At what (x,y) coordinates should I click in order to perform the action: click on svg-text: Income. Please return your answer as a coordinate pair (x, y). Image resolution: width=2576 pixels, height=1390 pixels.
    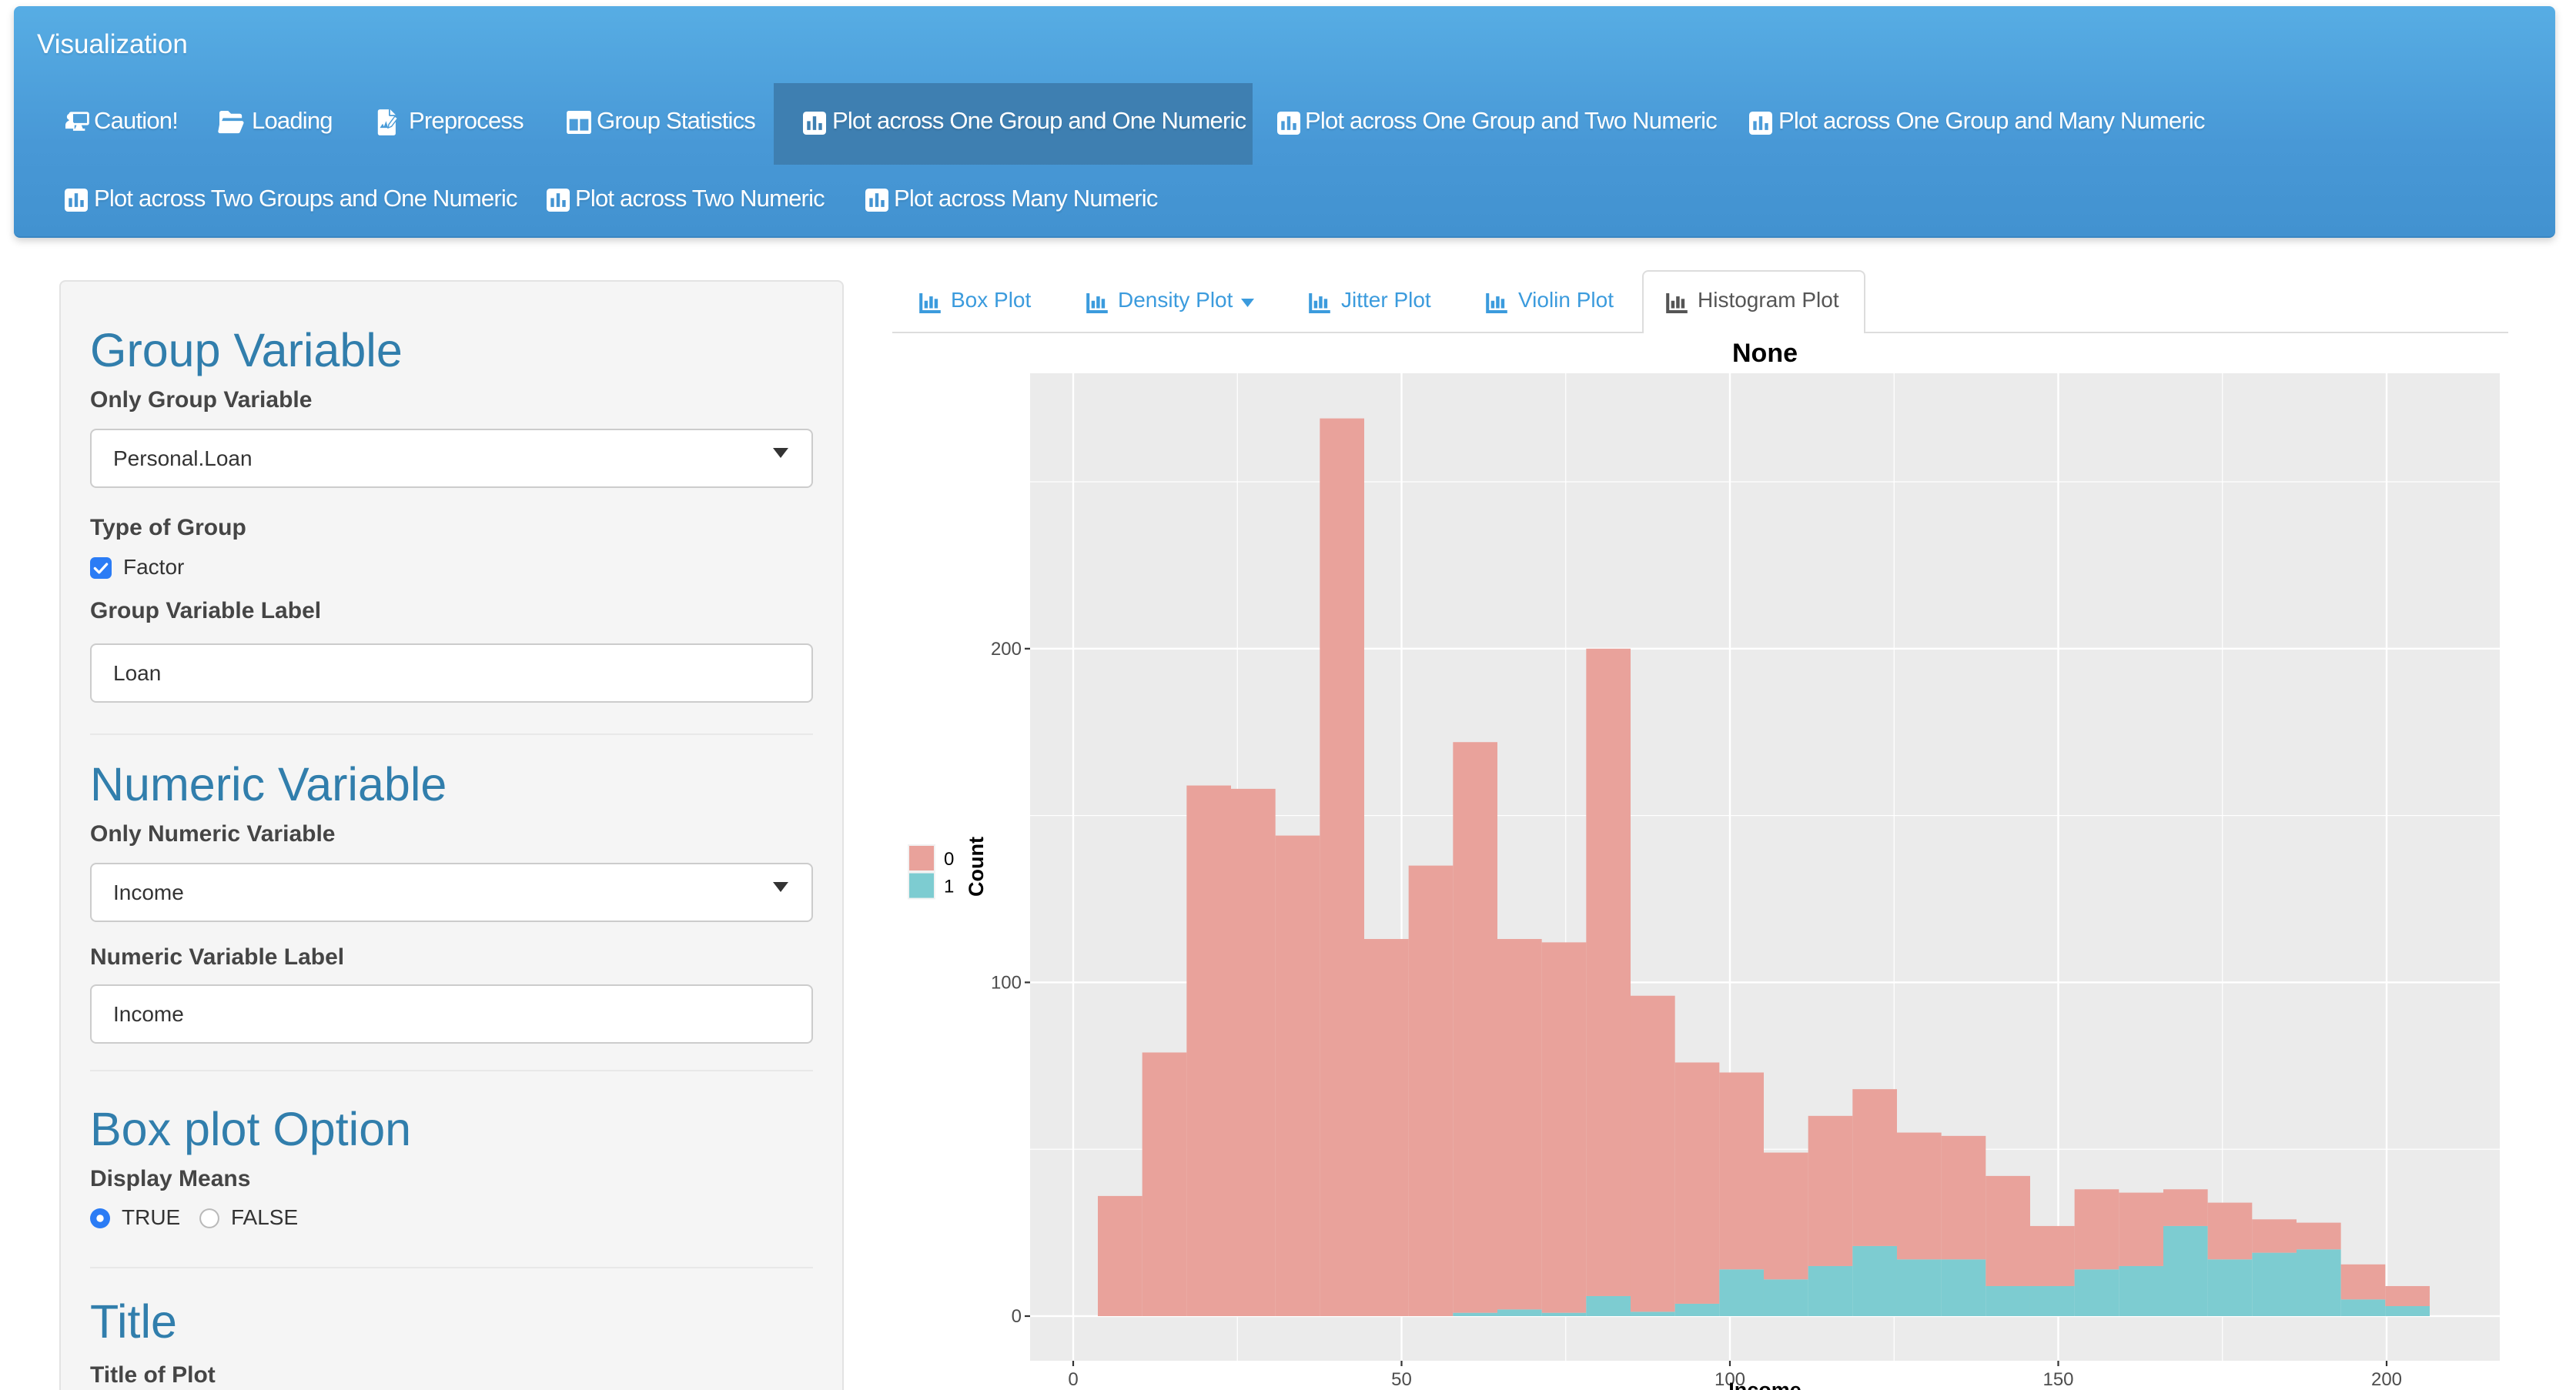
    Looking at the image, I should click on (1765, 1384).